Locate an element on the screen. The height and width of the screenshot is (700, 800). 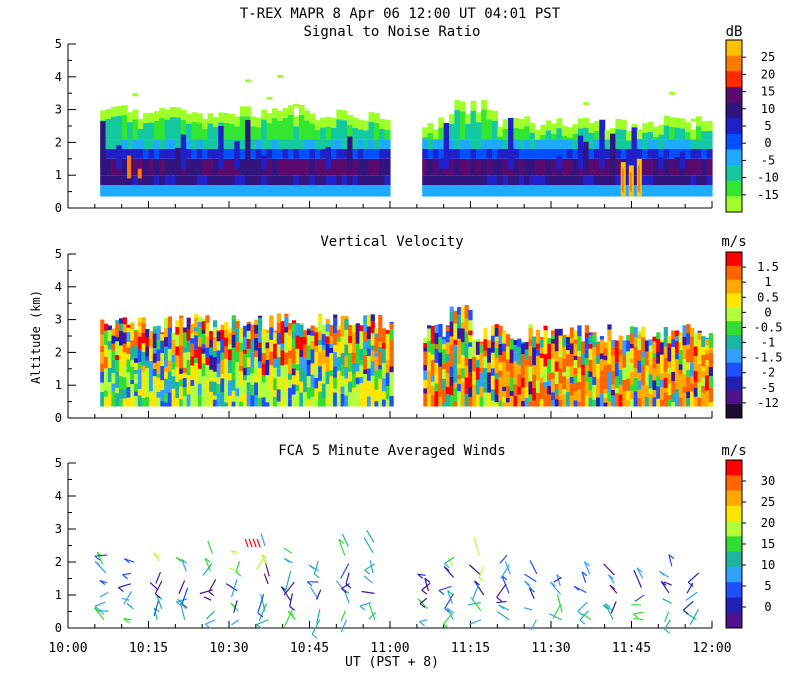
colorbar-label: -1.5 is located at coordinates (768, 358).